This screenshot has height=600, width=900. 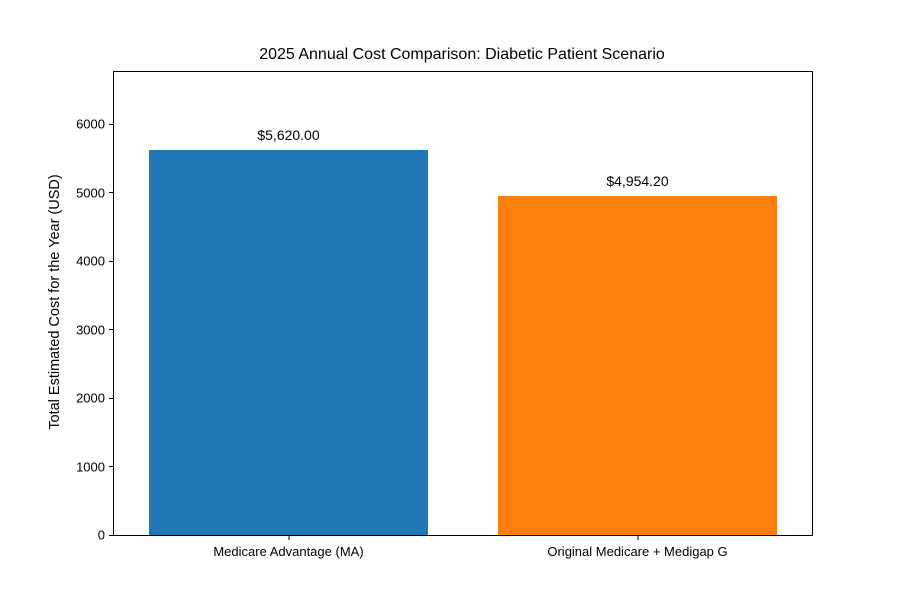 I want to click on bar-value-label: $5,620.00, so click(x=288, y=135).